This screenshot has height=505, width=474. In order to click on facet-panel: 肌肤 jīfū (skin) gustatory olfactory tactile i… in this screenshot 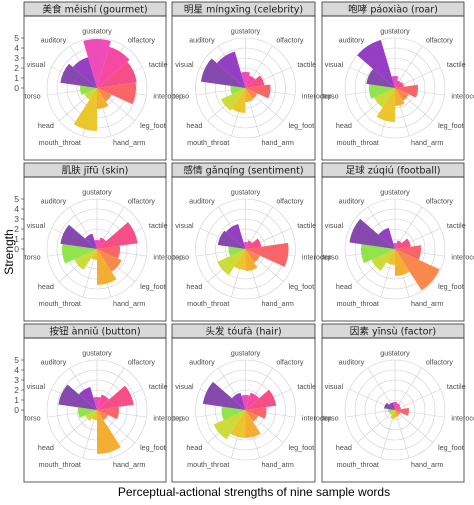, I will do `click(98, 242)`.